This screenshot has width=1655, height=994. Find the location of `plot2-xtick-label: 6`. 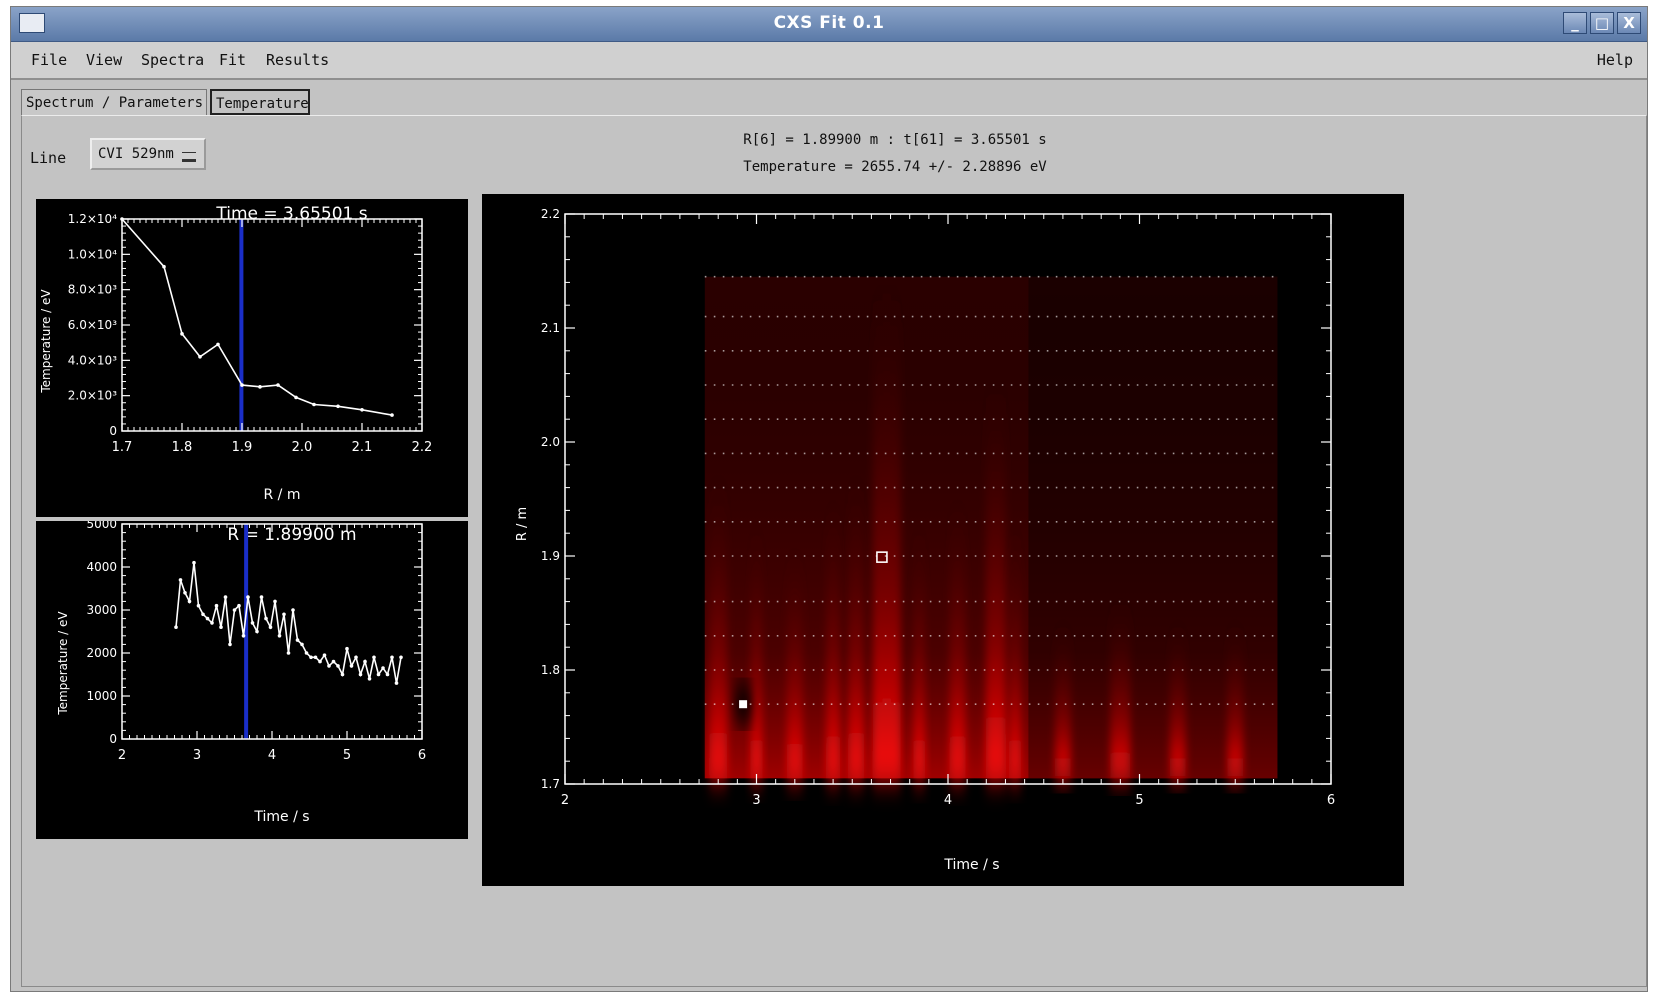

plot2-xtick-label: 6 is located at coordinates (422, 755).